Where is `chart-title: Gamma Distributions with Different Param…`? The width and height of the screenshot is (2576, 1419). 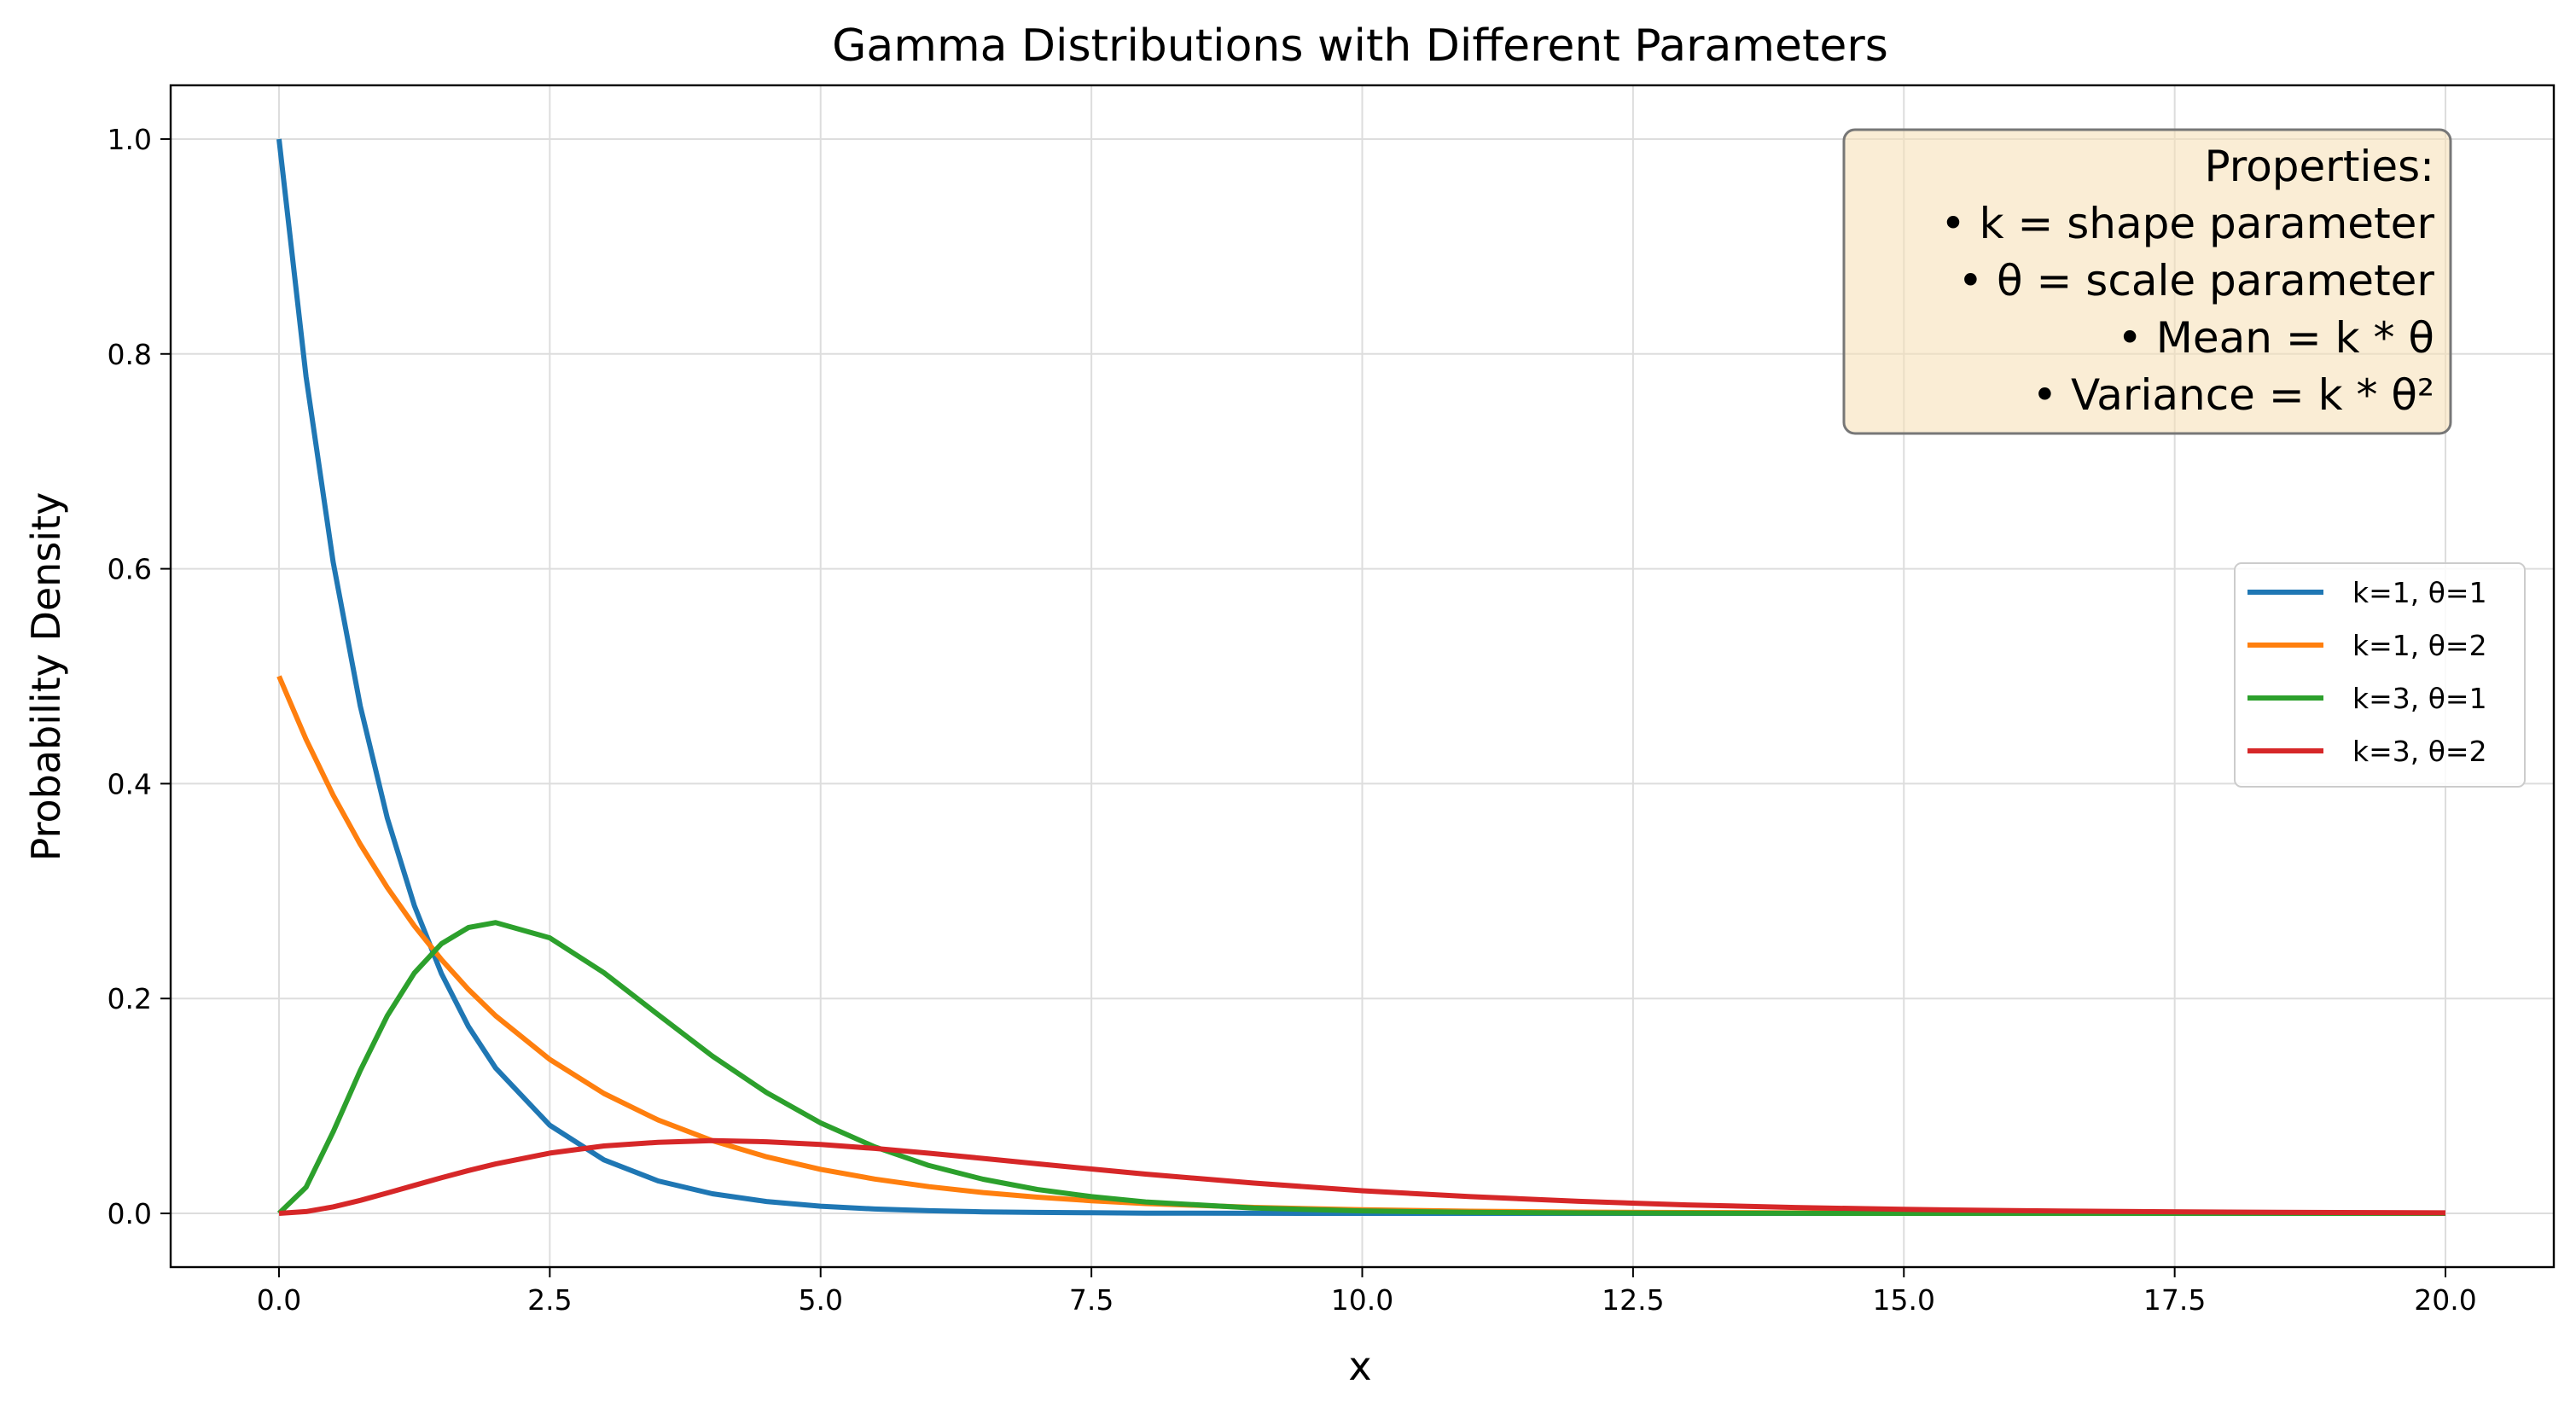 chart-title: Gamma Distributions with Different Param… is located at coordinates (1360, 46).